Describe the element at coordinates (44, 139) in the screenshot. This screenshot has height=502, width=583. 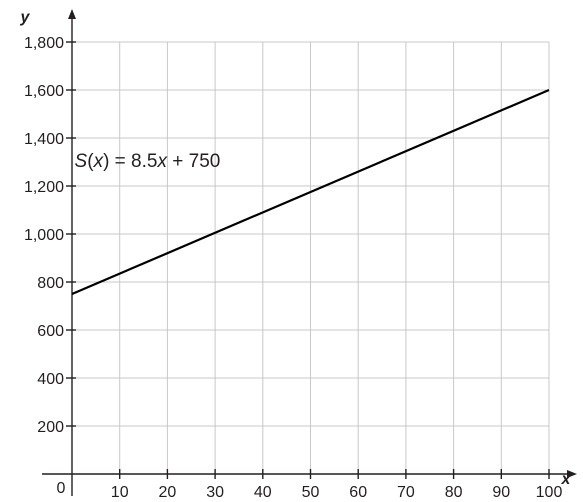
I see `y-tick-label: 1,400` at that location.